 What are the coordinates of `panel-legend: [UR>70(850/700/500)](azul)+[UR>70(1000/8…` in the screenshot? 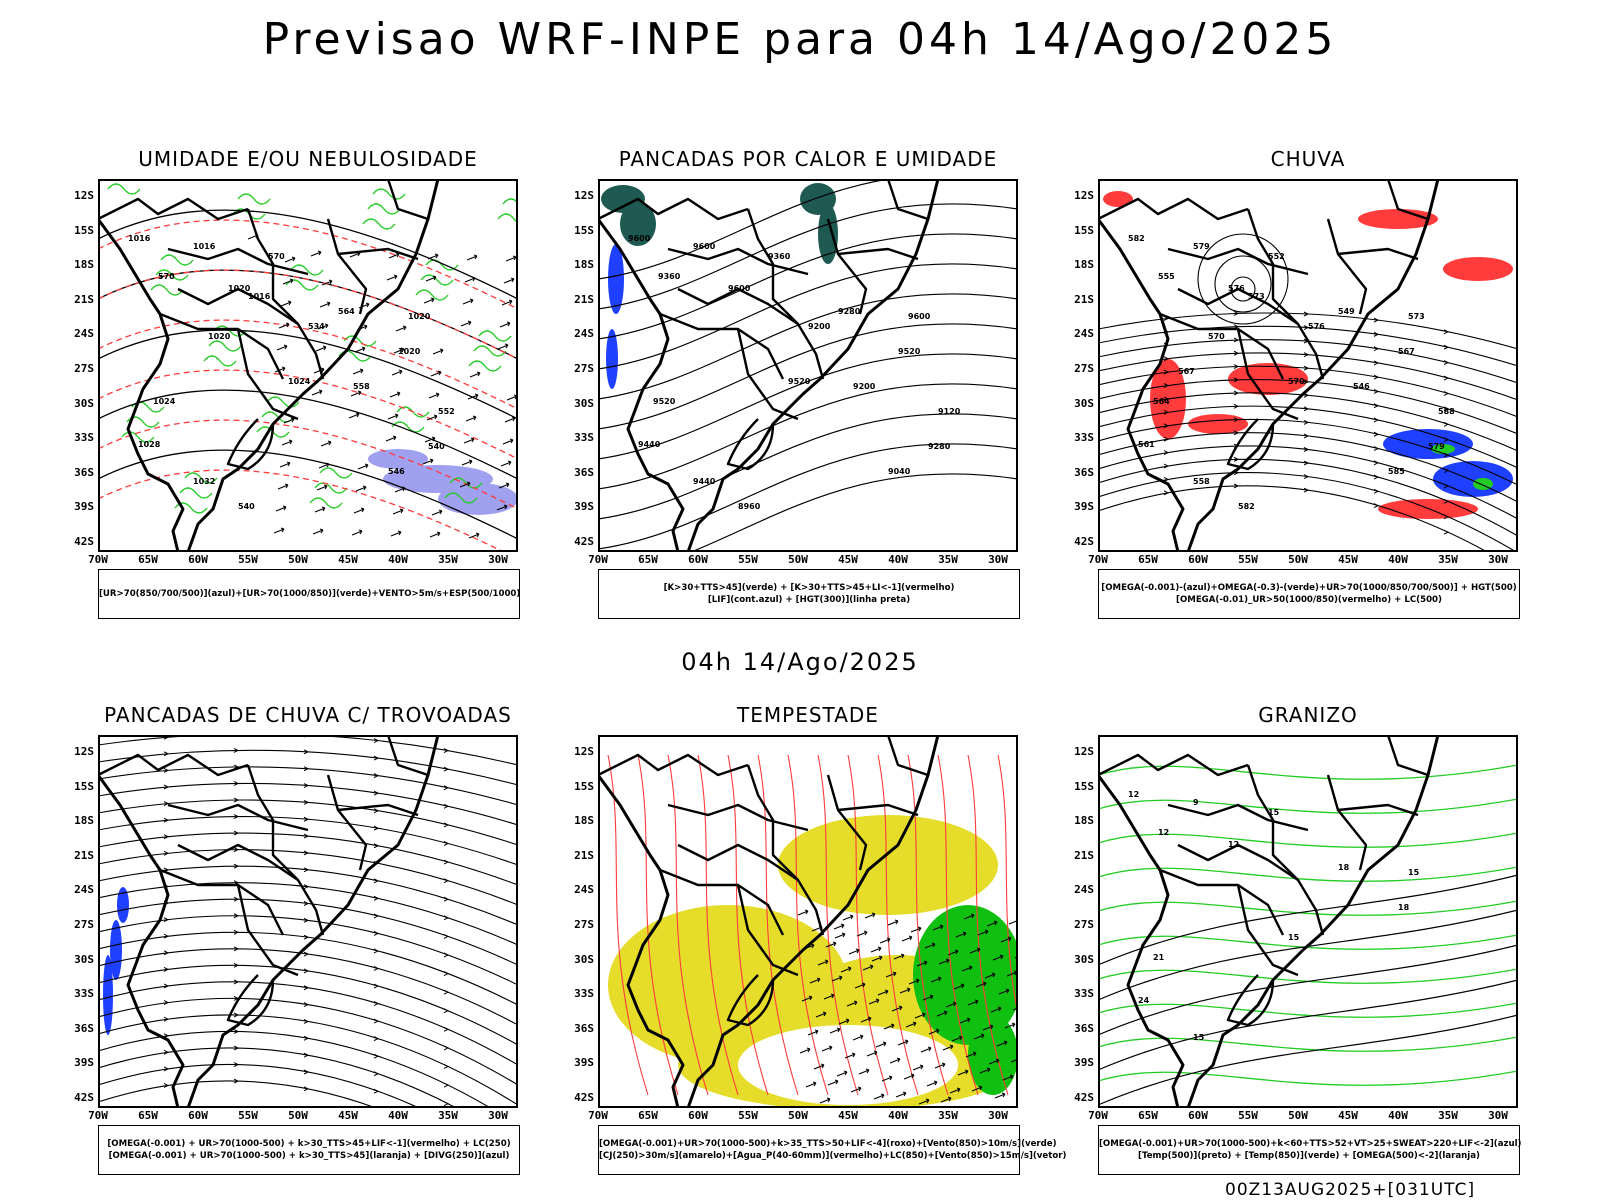 It's located at (309, 594).